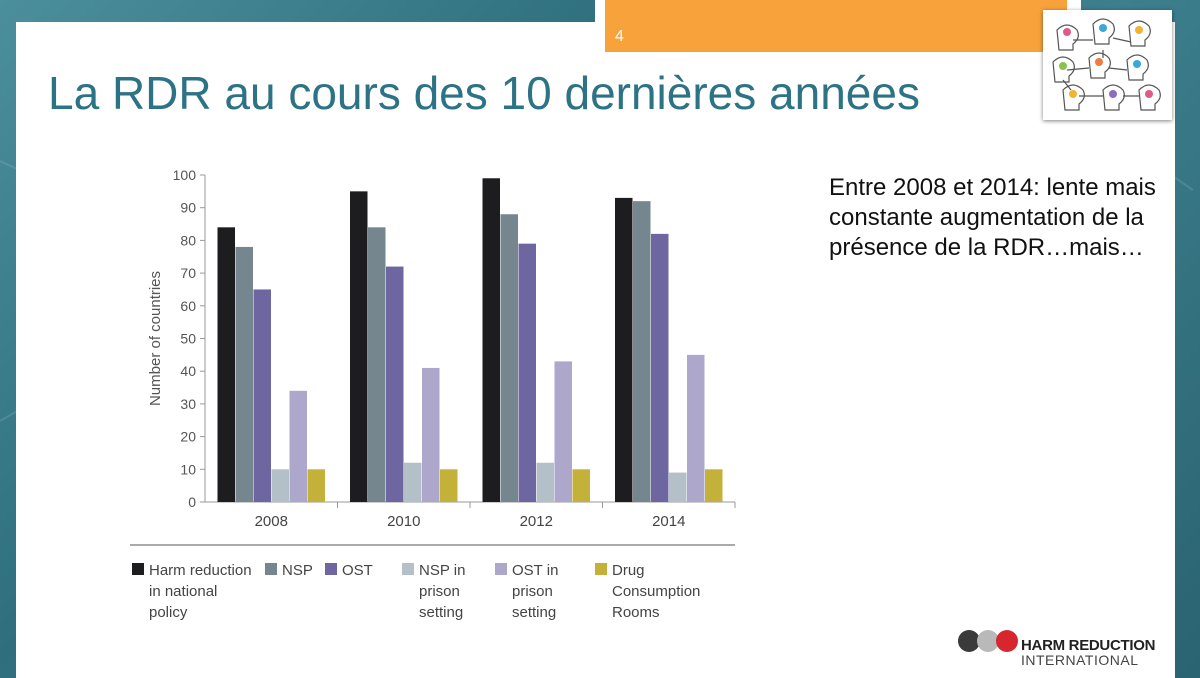 The image size is (1200, 678). What do you see at coordinates (536, 521) in the screenshot?
I see `x-tick-label: 2012` at bounding box center [536, 521].